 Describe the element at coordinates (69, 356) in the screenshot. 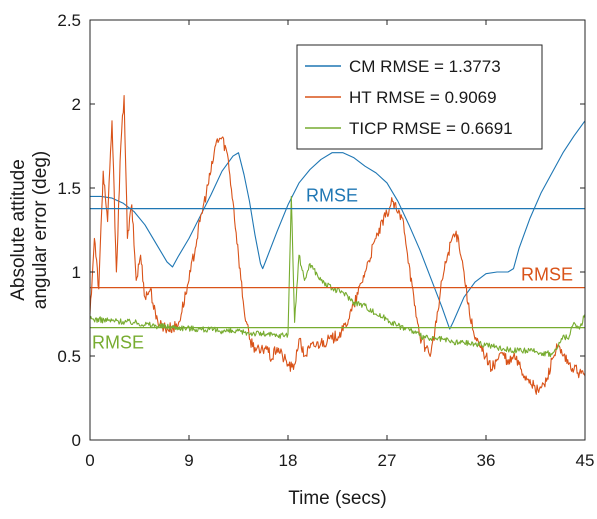

I see `y-tick-label: 0.5` at that location.